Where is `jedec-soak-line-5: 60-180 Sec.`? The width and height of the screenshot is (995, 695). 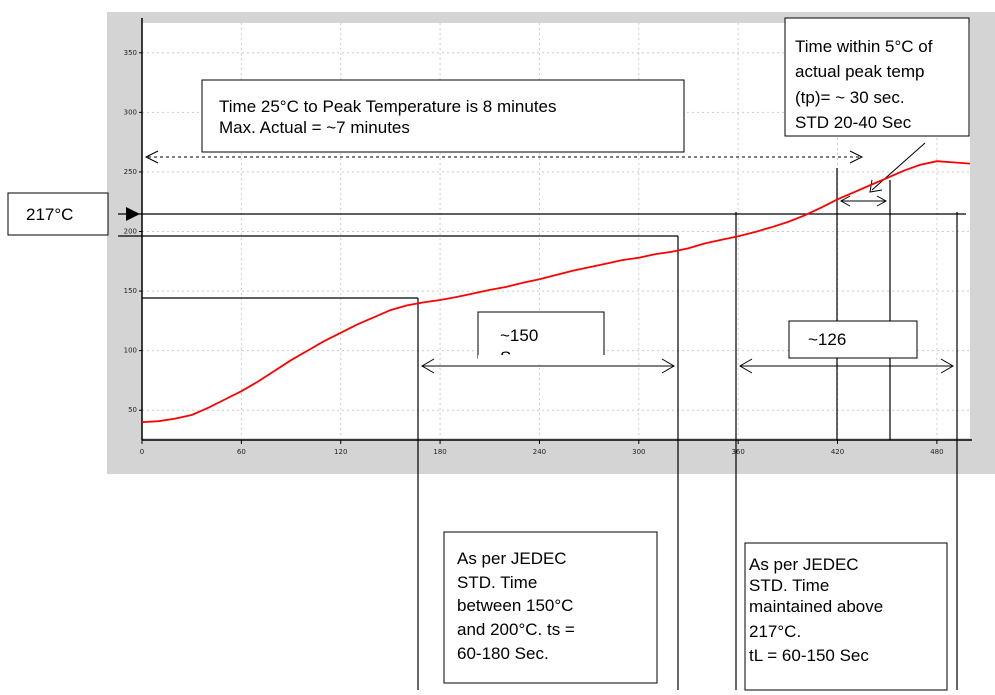
jedec-soak-line-5: 60-180 Sec. is located at coordinates (503, 653).